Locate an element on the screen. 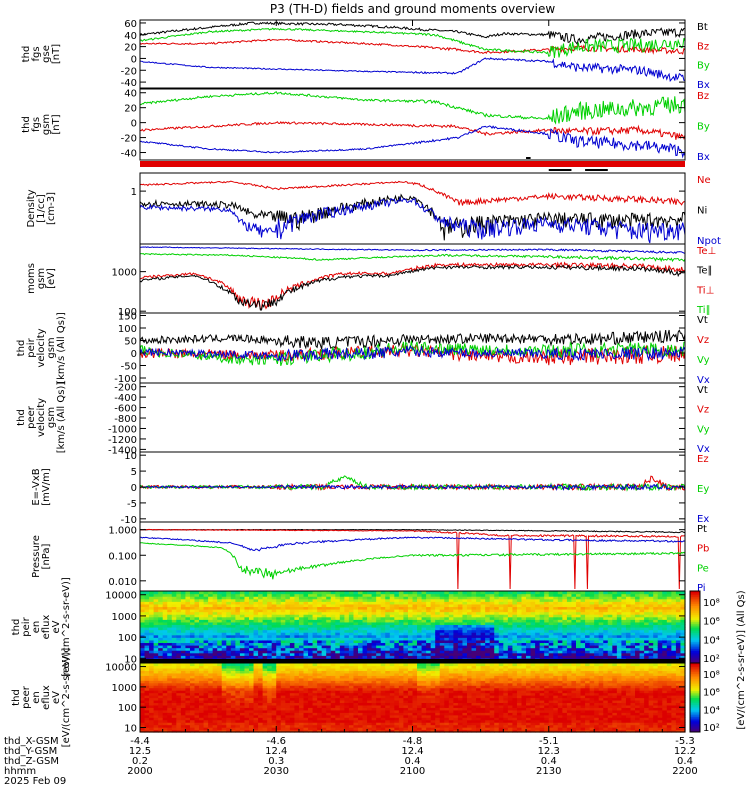  legend-entry: Vy is located at coordinates (703, 429).